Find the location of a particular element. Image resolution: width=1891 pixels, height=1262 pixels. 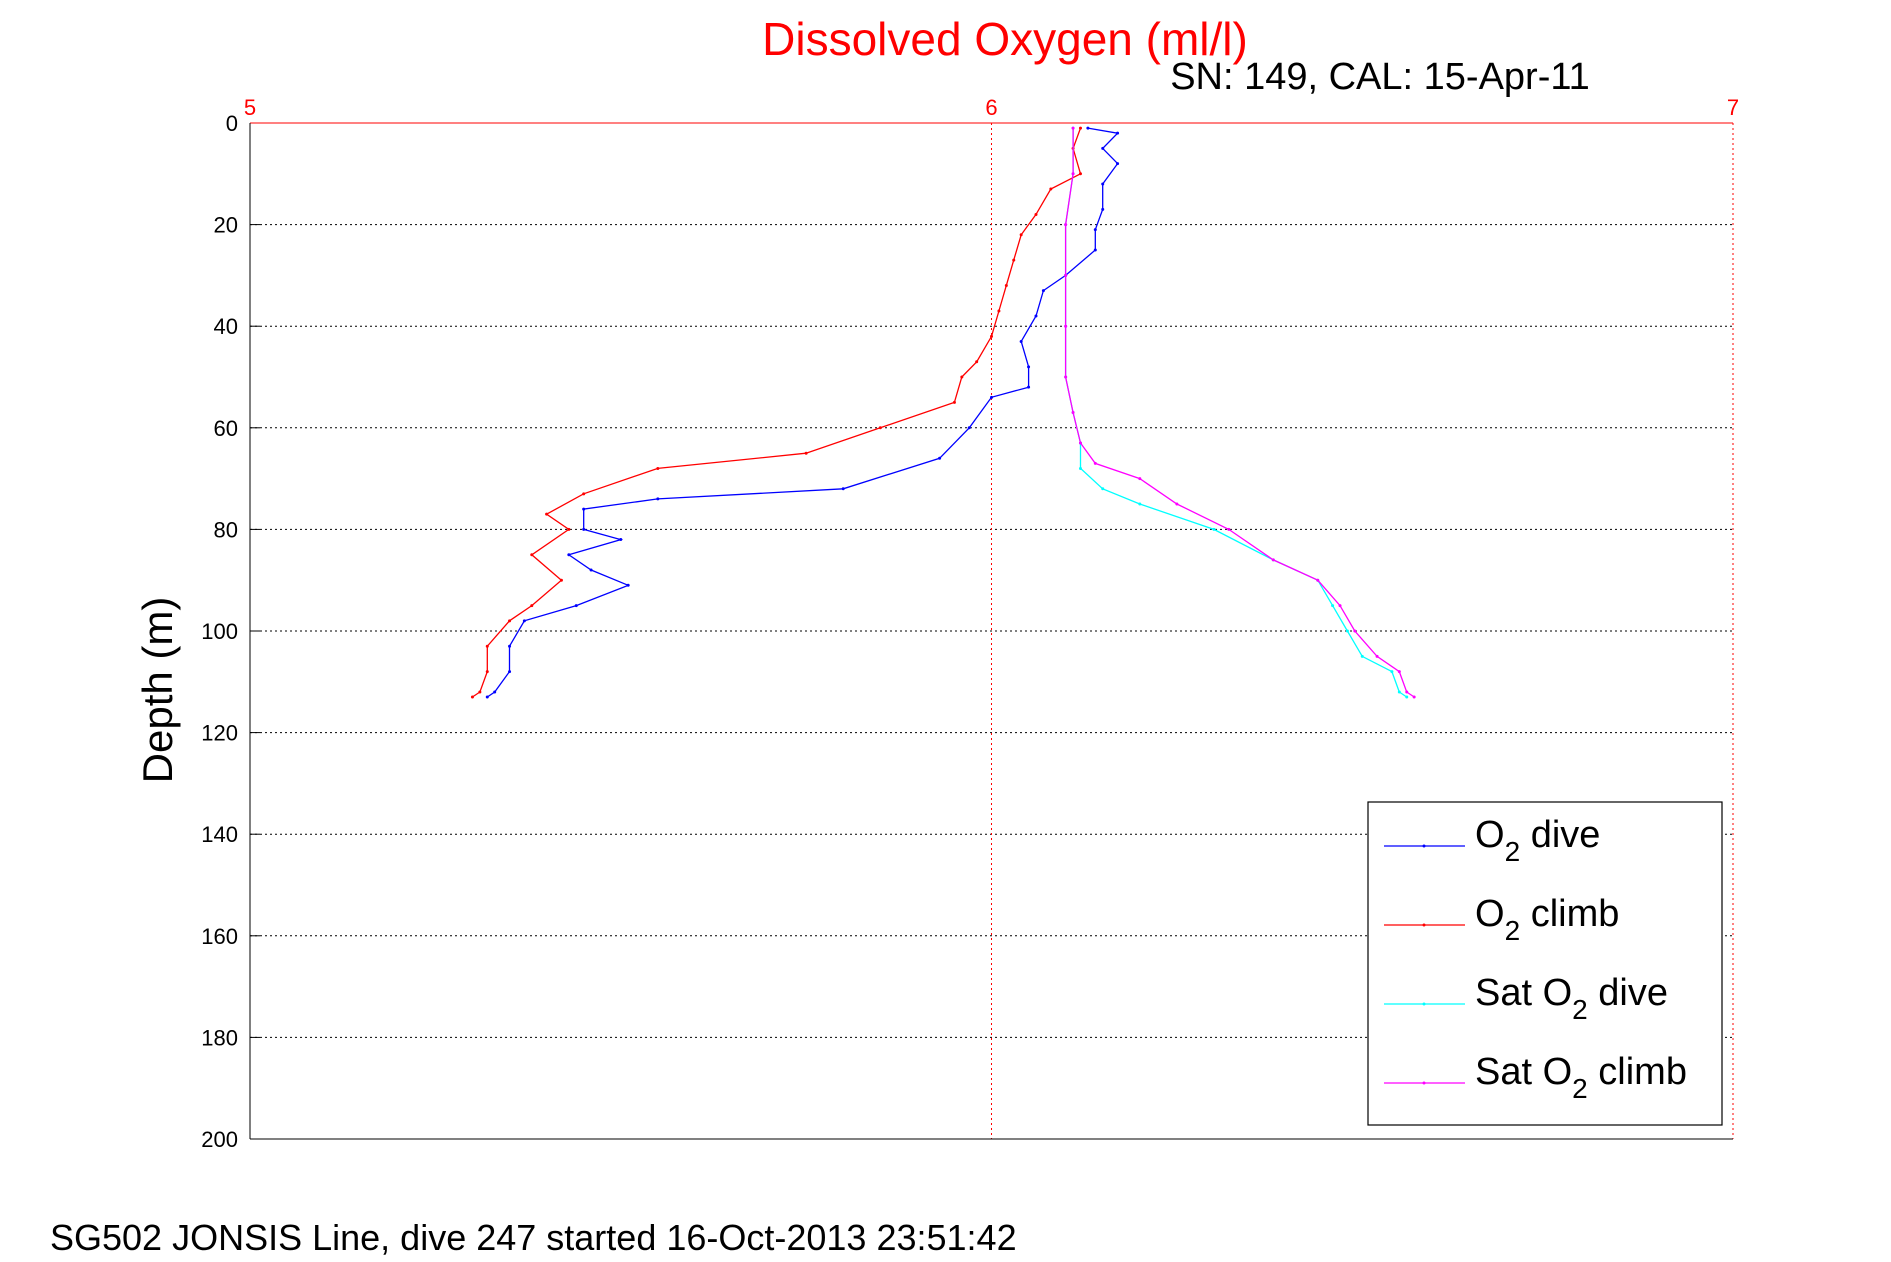

legend-box is located at coordinates (1545, 963).